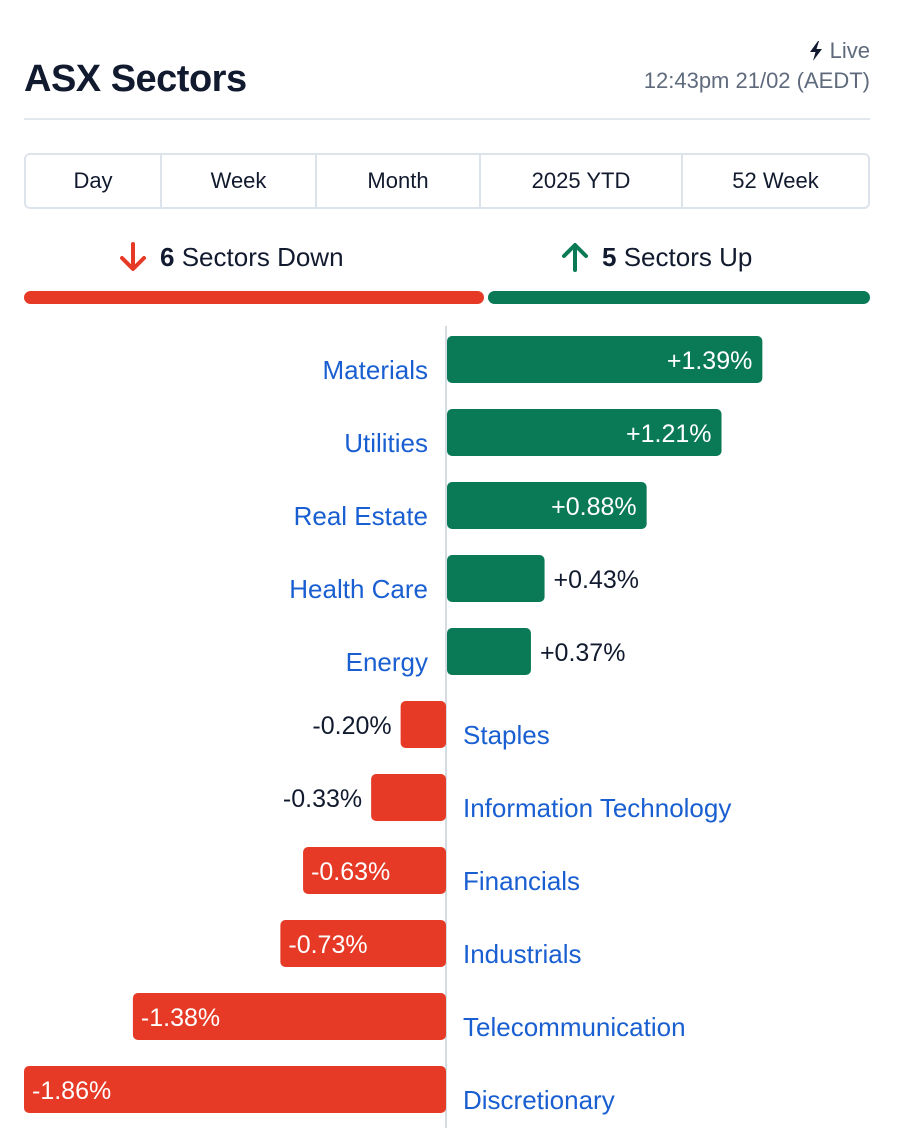 Image resolution: width=914 pixels, height=1128 pixels. What do you see at coordinates (71, 1091) in the screenshot?
I see `value-label-discretionary: -1.86%` at bounding box center [71, 1091].